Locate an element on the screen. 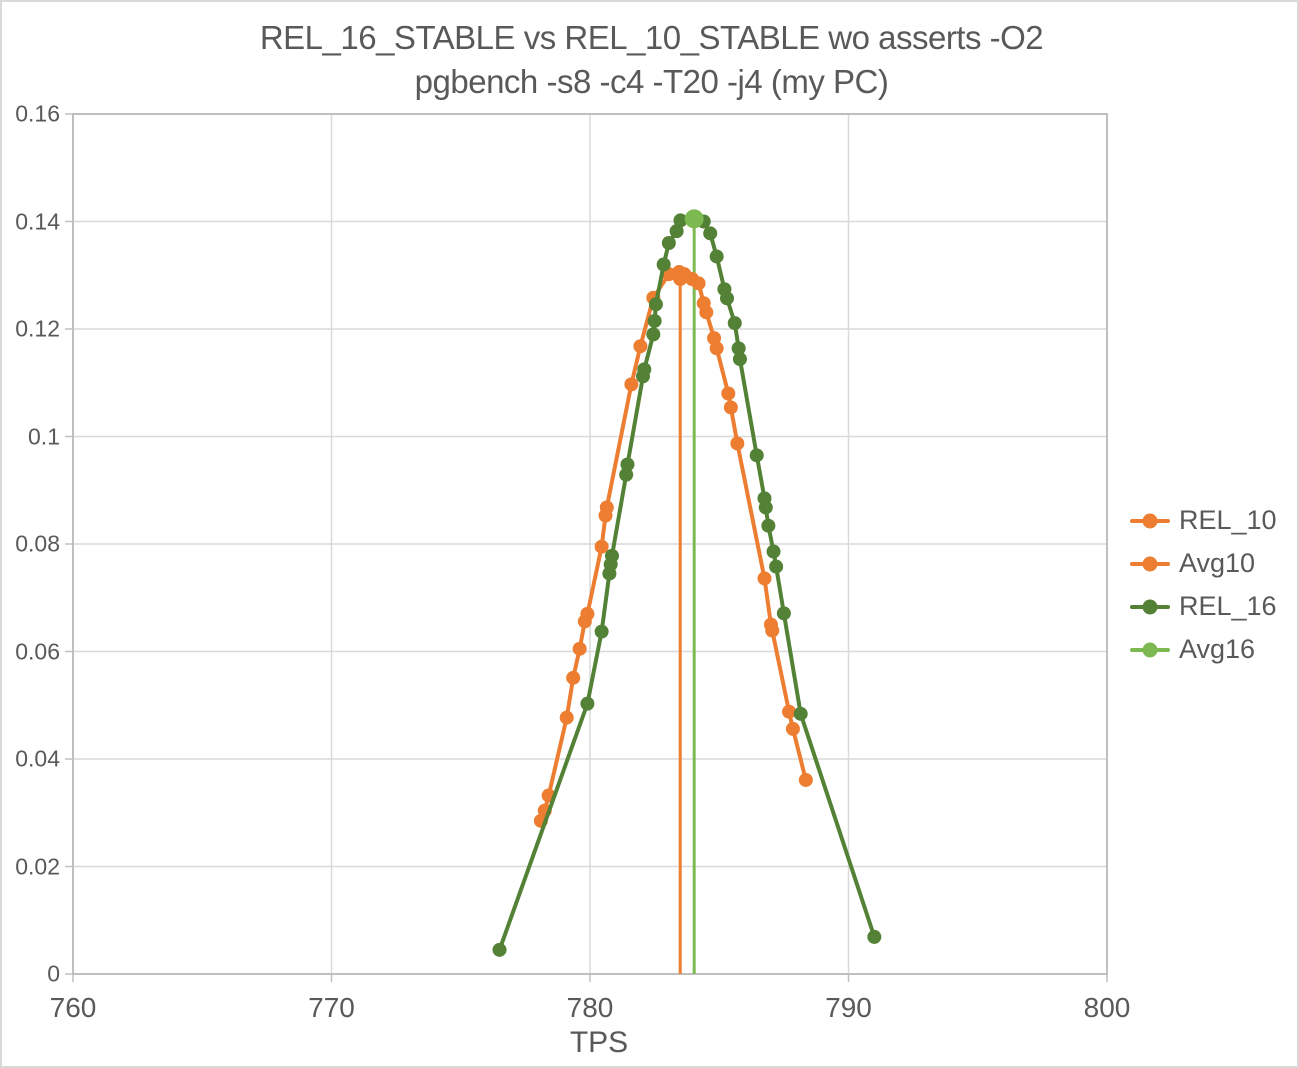 This screenshot has height=1068, width=1299. x-tick-label: 800 is located at coordinates (1107, 1007).